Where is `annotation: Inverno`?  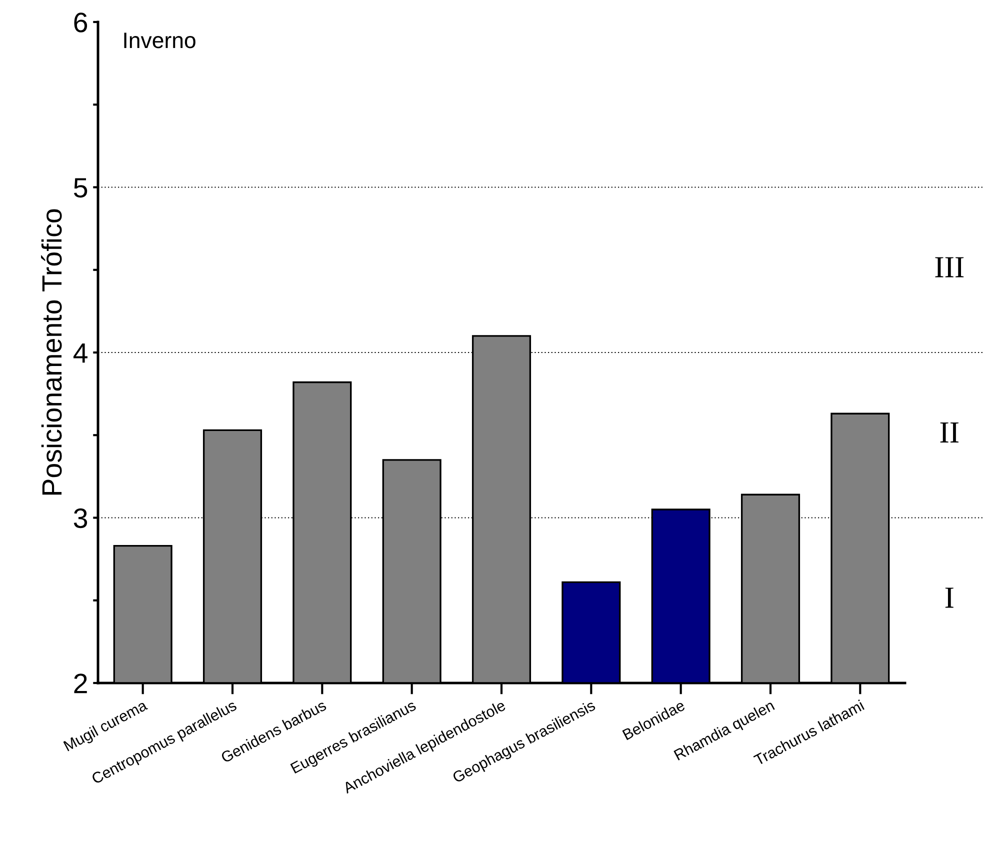 annotation: Inverno is located at coordinates (160, 40).